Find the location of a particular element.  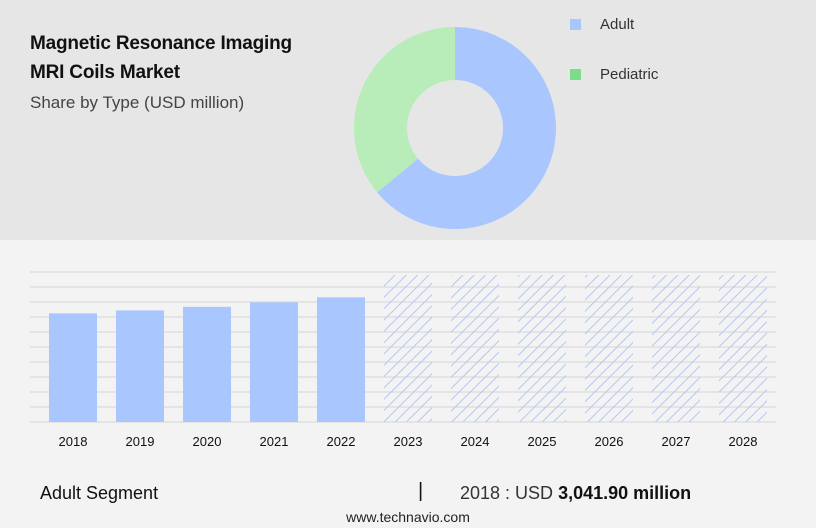

forecast-bar-2027 is located at coordinates (676, 348).